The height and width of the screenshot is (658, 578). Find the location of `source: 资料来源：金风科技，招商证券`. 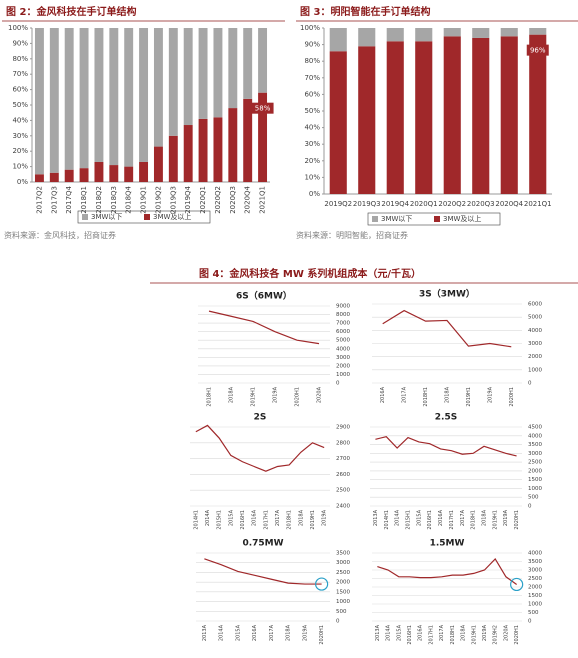

source: 资料来源：金风科技，招商证券 is located at coordinates (60, 235).